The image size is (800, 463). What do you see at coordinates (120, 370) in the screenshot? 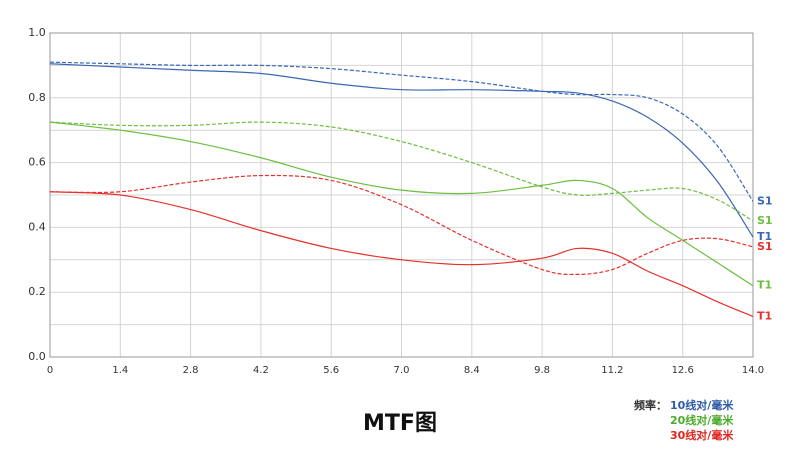
I see `x-tick-label: 1.4` at bounding box center [120, 370].